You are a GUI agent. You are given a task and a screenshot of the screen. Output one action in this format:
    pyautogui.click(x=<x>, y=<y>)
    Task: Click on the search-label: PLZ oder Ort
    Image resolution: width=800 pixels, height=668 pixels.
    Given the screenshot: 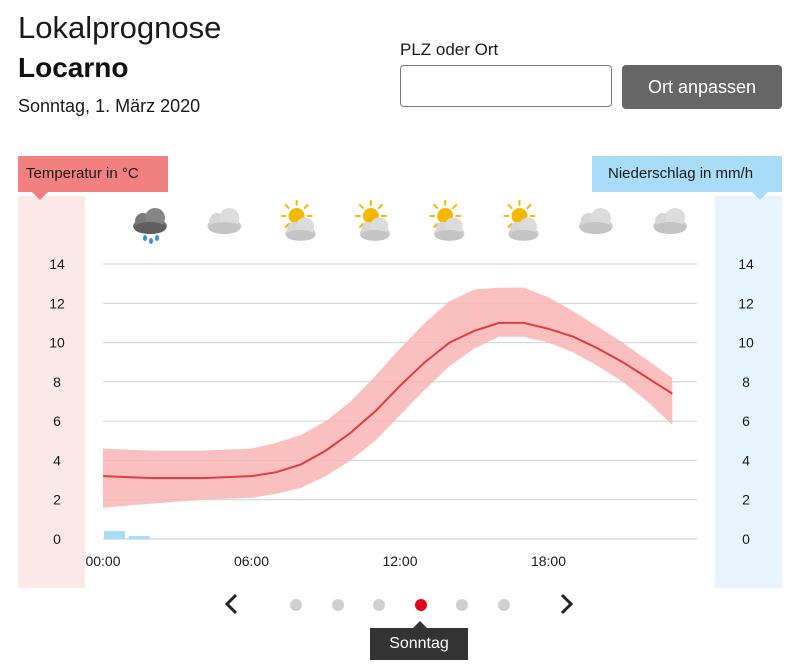 What is the action you would take?
    pyautogui.click(x=449, y=49)
    